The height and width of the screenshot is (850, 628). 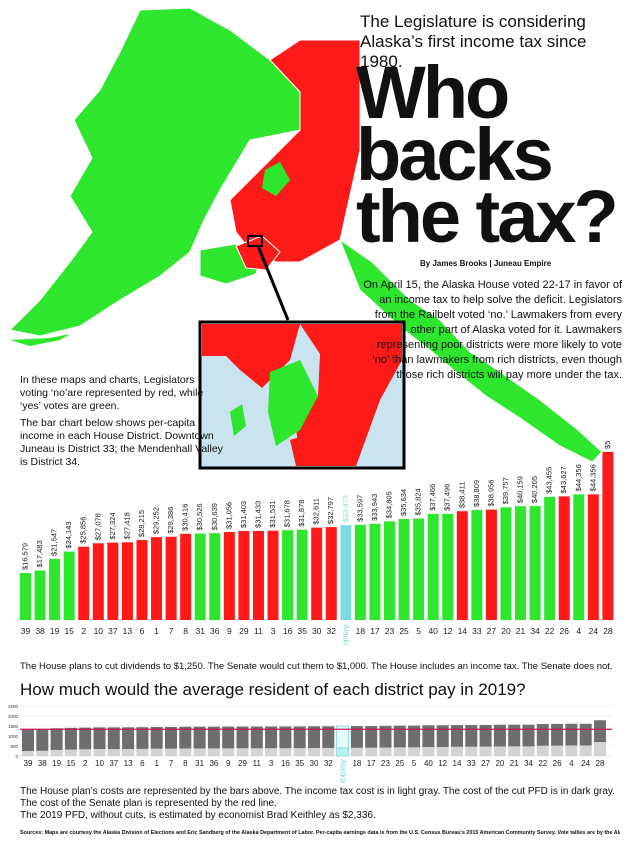 I want to click on district-tick-label: 22, so click(x=550, y=631).